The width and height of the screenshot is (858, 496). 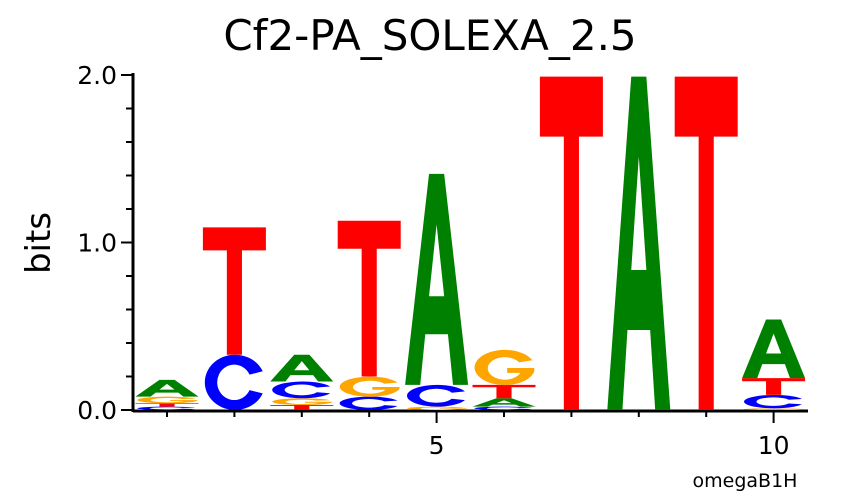 What do you see at coordinates (39, 243) in the screenshot?
I see `y-axis-label: bits` at bounding box center [39, 243].